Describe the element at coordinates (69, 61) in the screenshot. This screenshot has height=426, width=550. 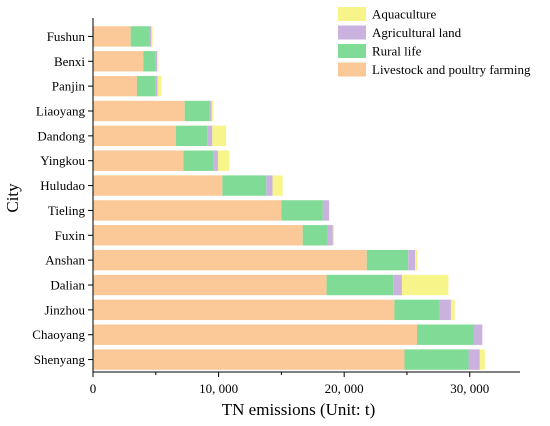
I see `y-tick-label: Benxi` at that location.